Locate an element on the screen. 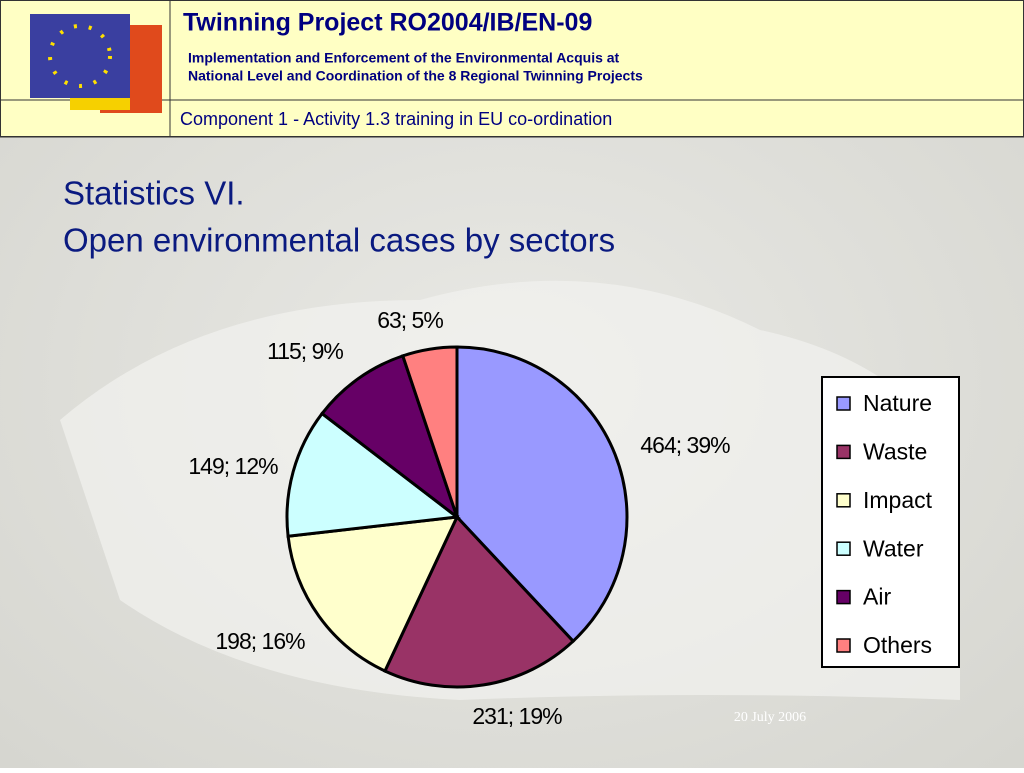  data-label: 231; 19% is located at coordinates (517, 716).